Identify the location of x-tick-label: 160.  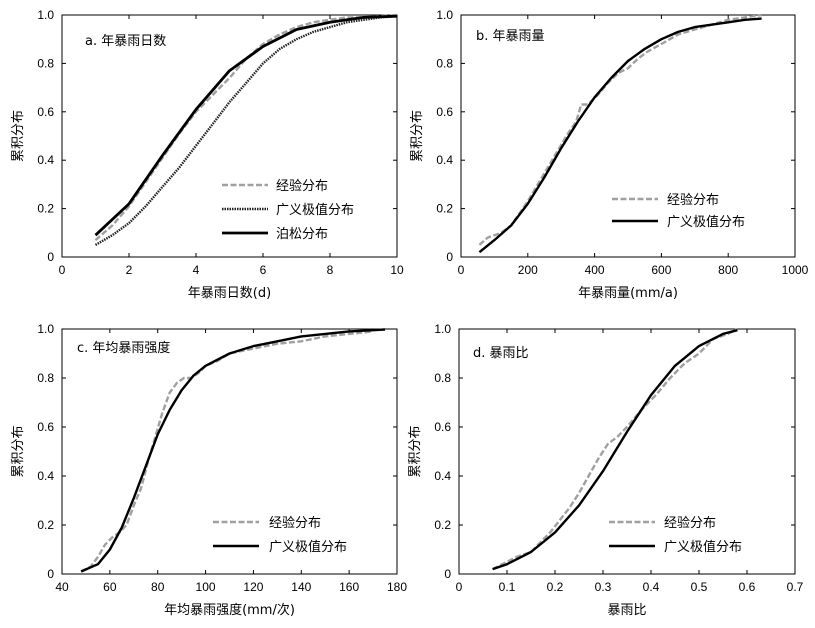
(349, 587).